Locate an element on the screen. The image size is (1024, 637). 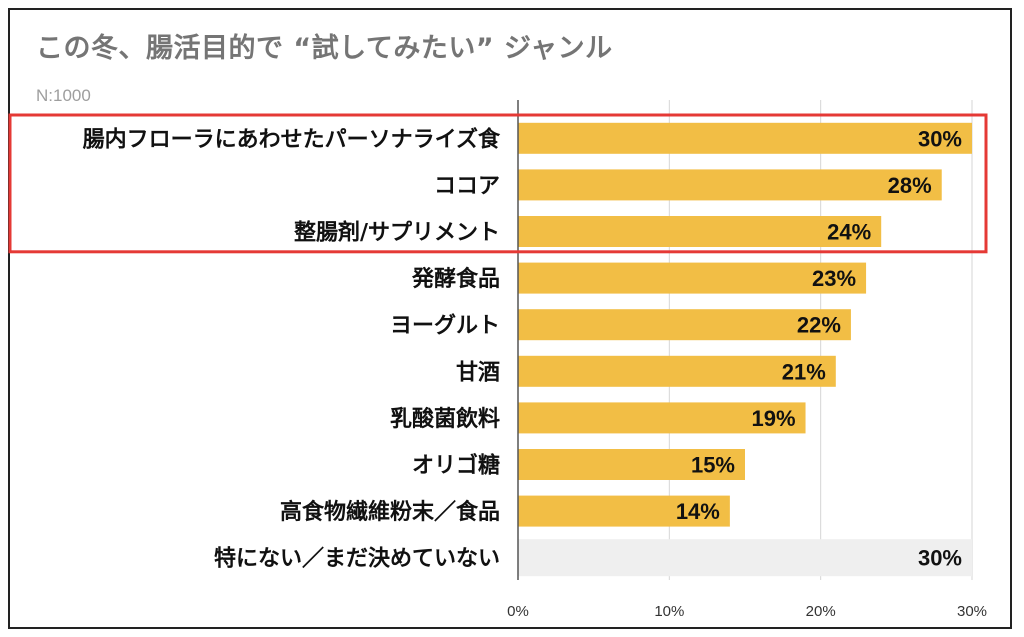
x-tick-label: 10% is located at coordinates (669, 611).